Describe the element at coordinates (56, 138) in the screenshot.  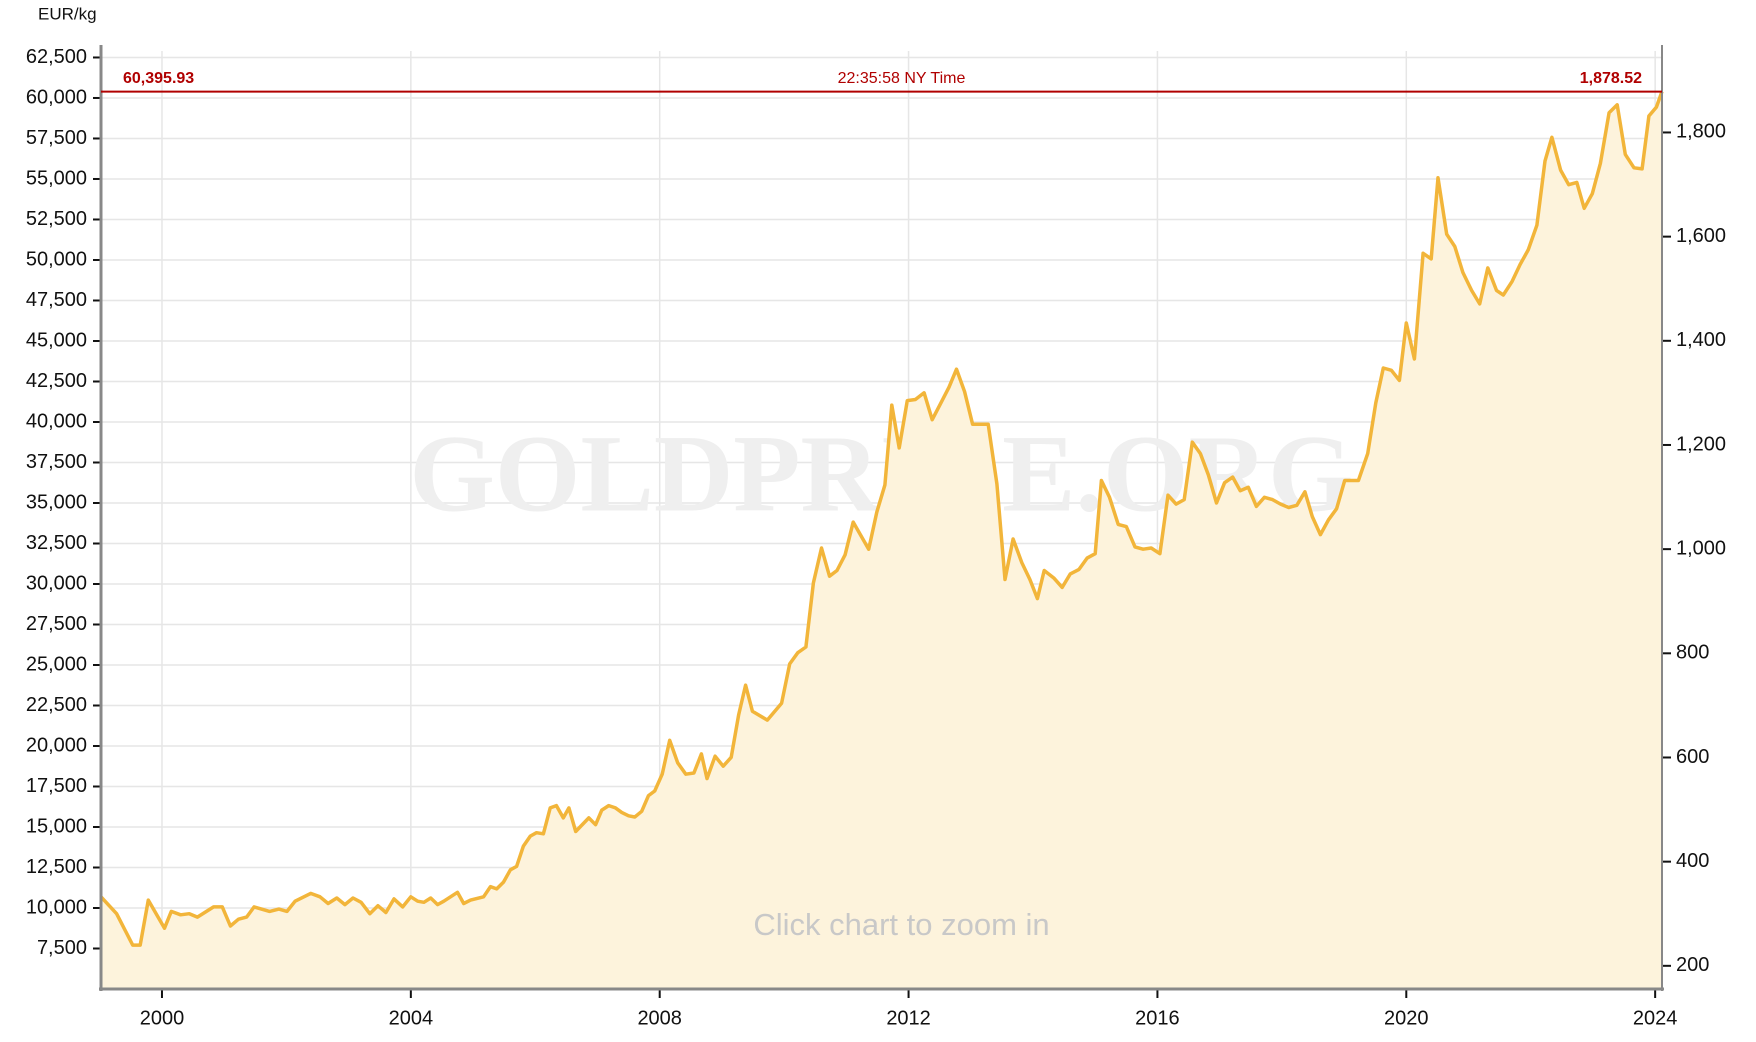
I see `y-tick-label: 57,500` at that location.